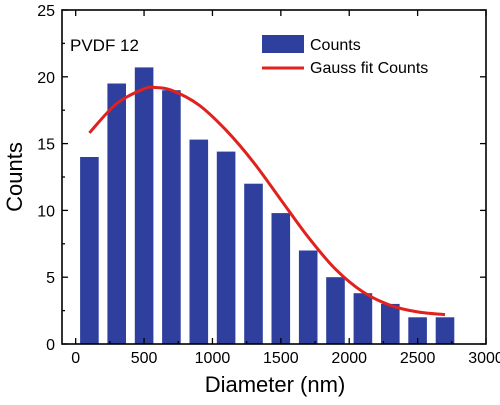 This screenshot has height=405, width=500. Describe the element at coordinates (75, 358) in the screenshot. I see `x-tick-label-0: 0` at that location.